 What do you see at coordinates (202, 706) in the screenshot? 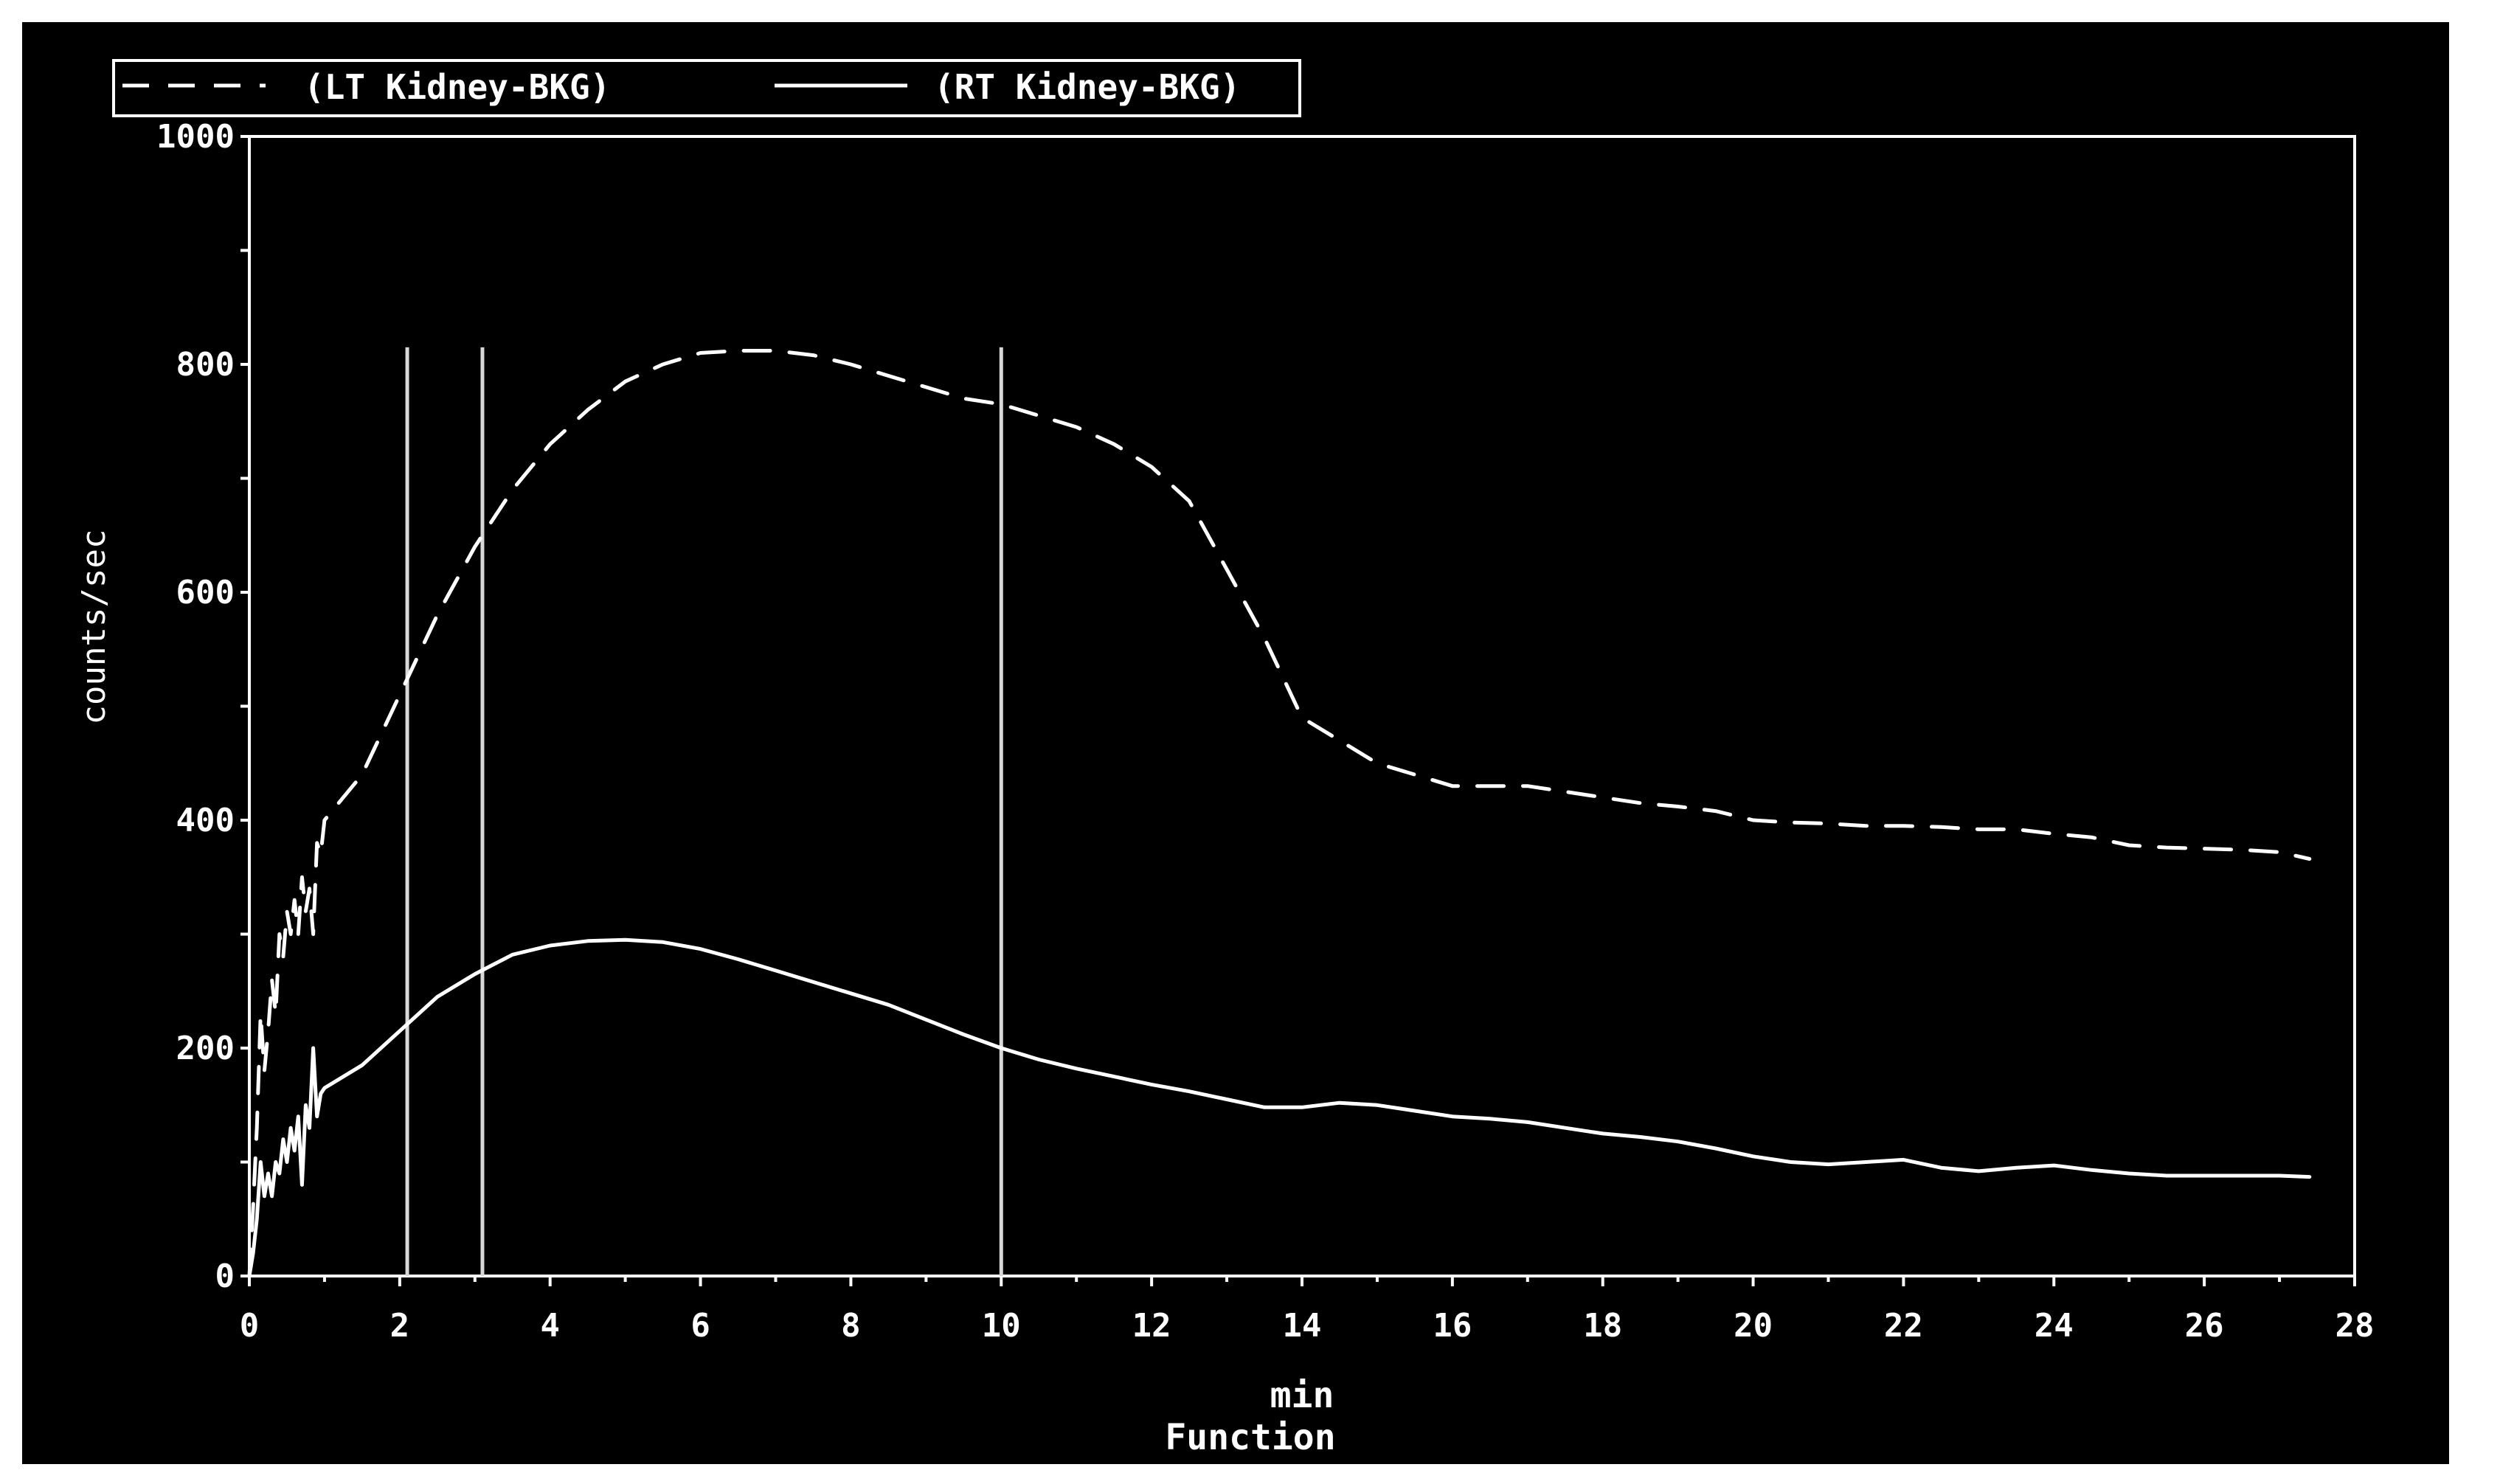
I see `y-axis: 0 200 400 600 800 1000` at bounding box center [202, 706].